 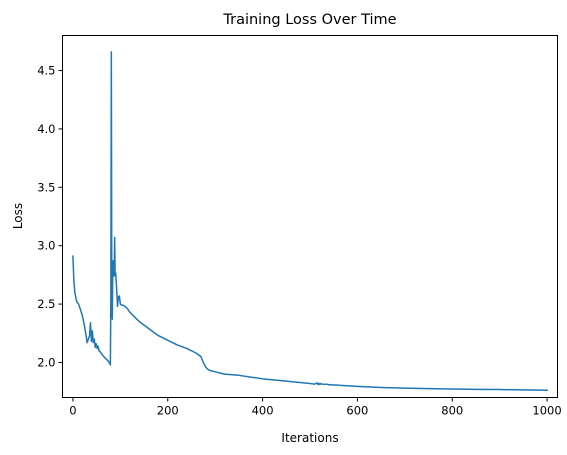 I want to click on y-tick-label: 2.0, so click(x=46, y=362).